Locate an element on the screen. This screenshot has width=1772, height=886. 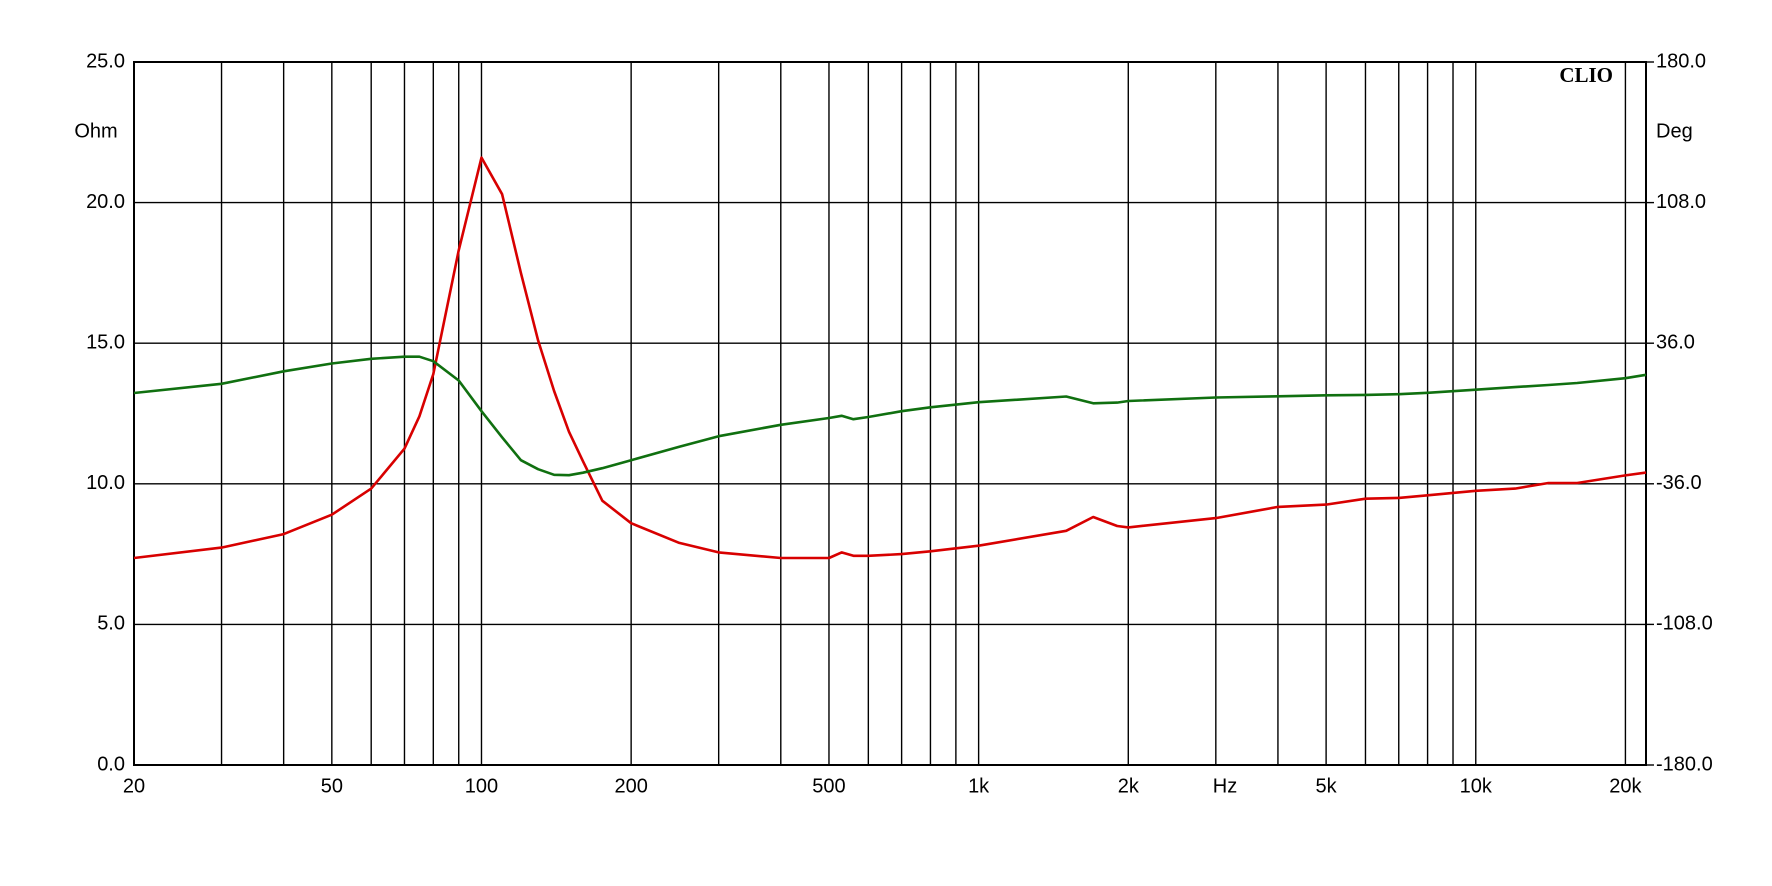
y2-tick-label: -180.0 is located at coordinates (1684, 764).